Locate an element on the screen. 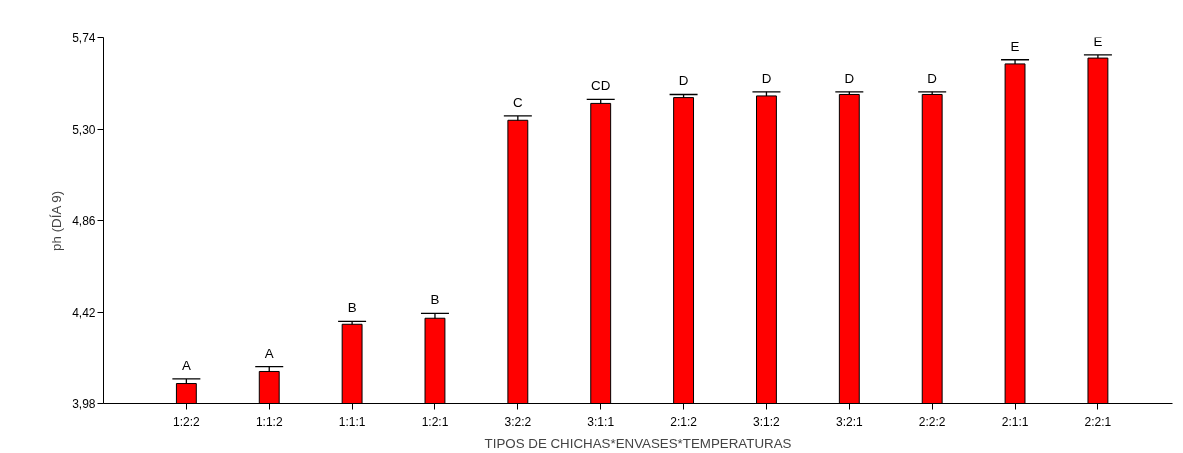 This screenshot has width=1183, height=453. x-tick-label: 1:1:2 is located at coordinates (269, 421).